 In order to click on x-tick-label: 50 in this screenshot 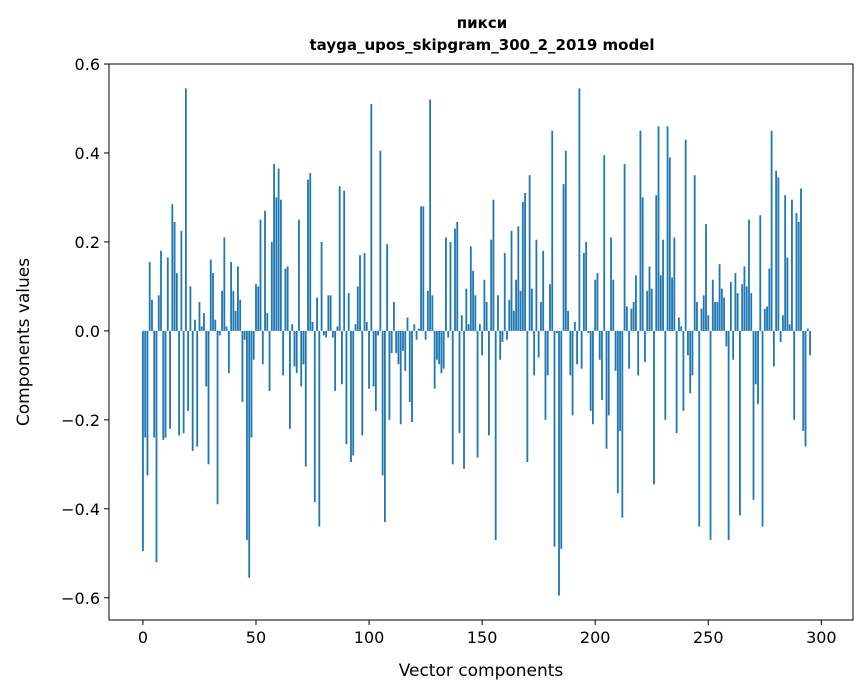, I will do `click(256, 637)`.